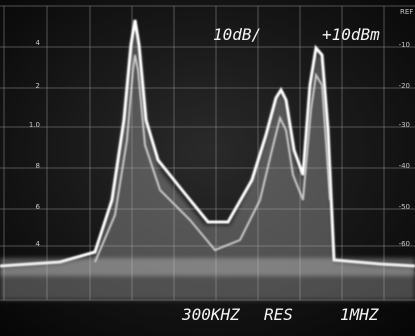 The height and width of the screenshot is (336, 415). What do you see at coordinates (38, 207) in the screenshot?
I see `left-scale-label: 6` at bounding box center [38, 207].